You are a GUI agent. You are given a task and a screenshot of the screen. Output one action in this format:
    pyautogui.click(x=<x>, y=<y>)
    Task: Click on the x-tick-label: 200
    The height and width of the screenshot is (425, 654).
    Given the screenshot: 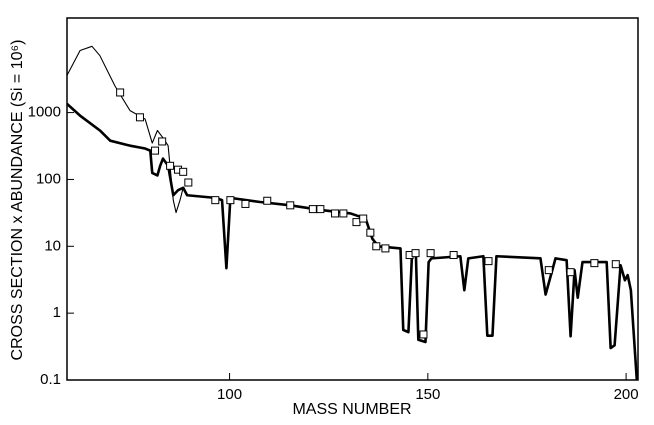 What is the action you would take?
    pyautogui.click(x=626, y=394)
    